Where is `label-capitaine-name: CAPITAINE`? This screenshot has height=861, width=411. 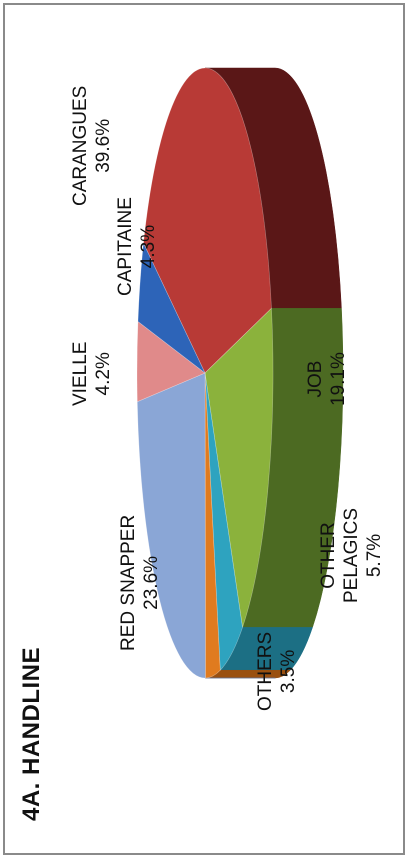 label-capitaine-name: CAPITAINE is located at coordinates (125, 246).